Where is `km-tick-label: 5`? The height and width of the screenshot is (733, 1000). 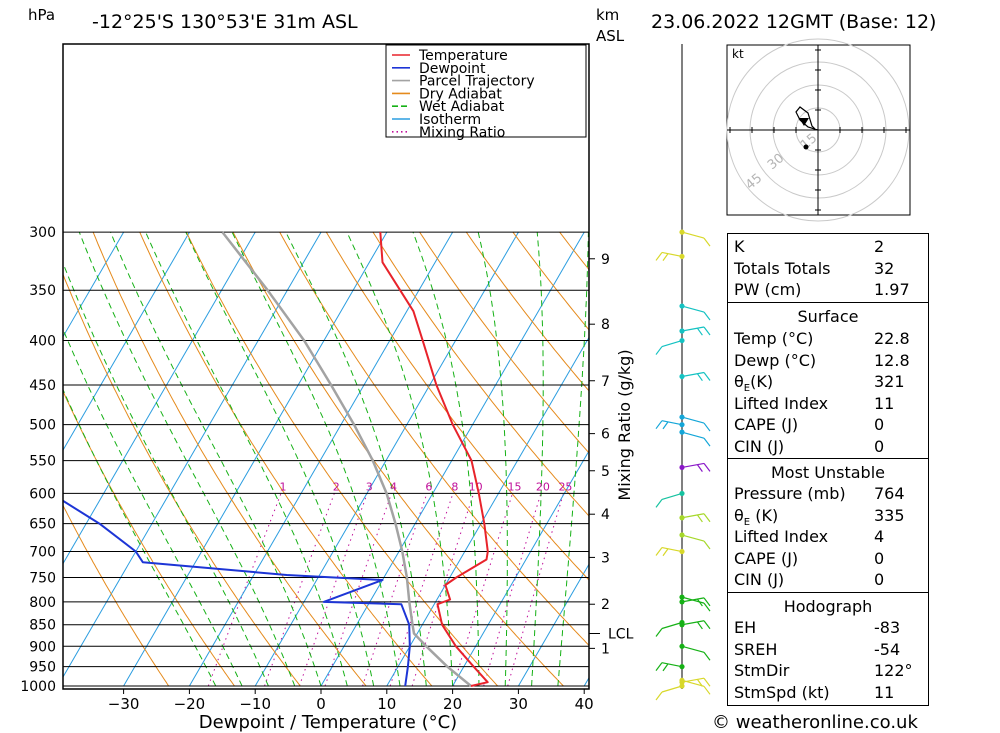 km-tick-label: 5 is located at coordinates (605, 472).